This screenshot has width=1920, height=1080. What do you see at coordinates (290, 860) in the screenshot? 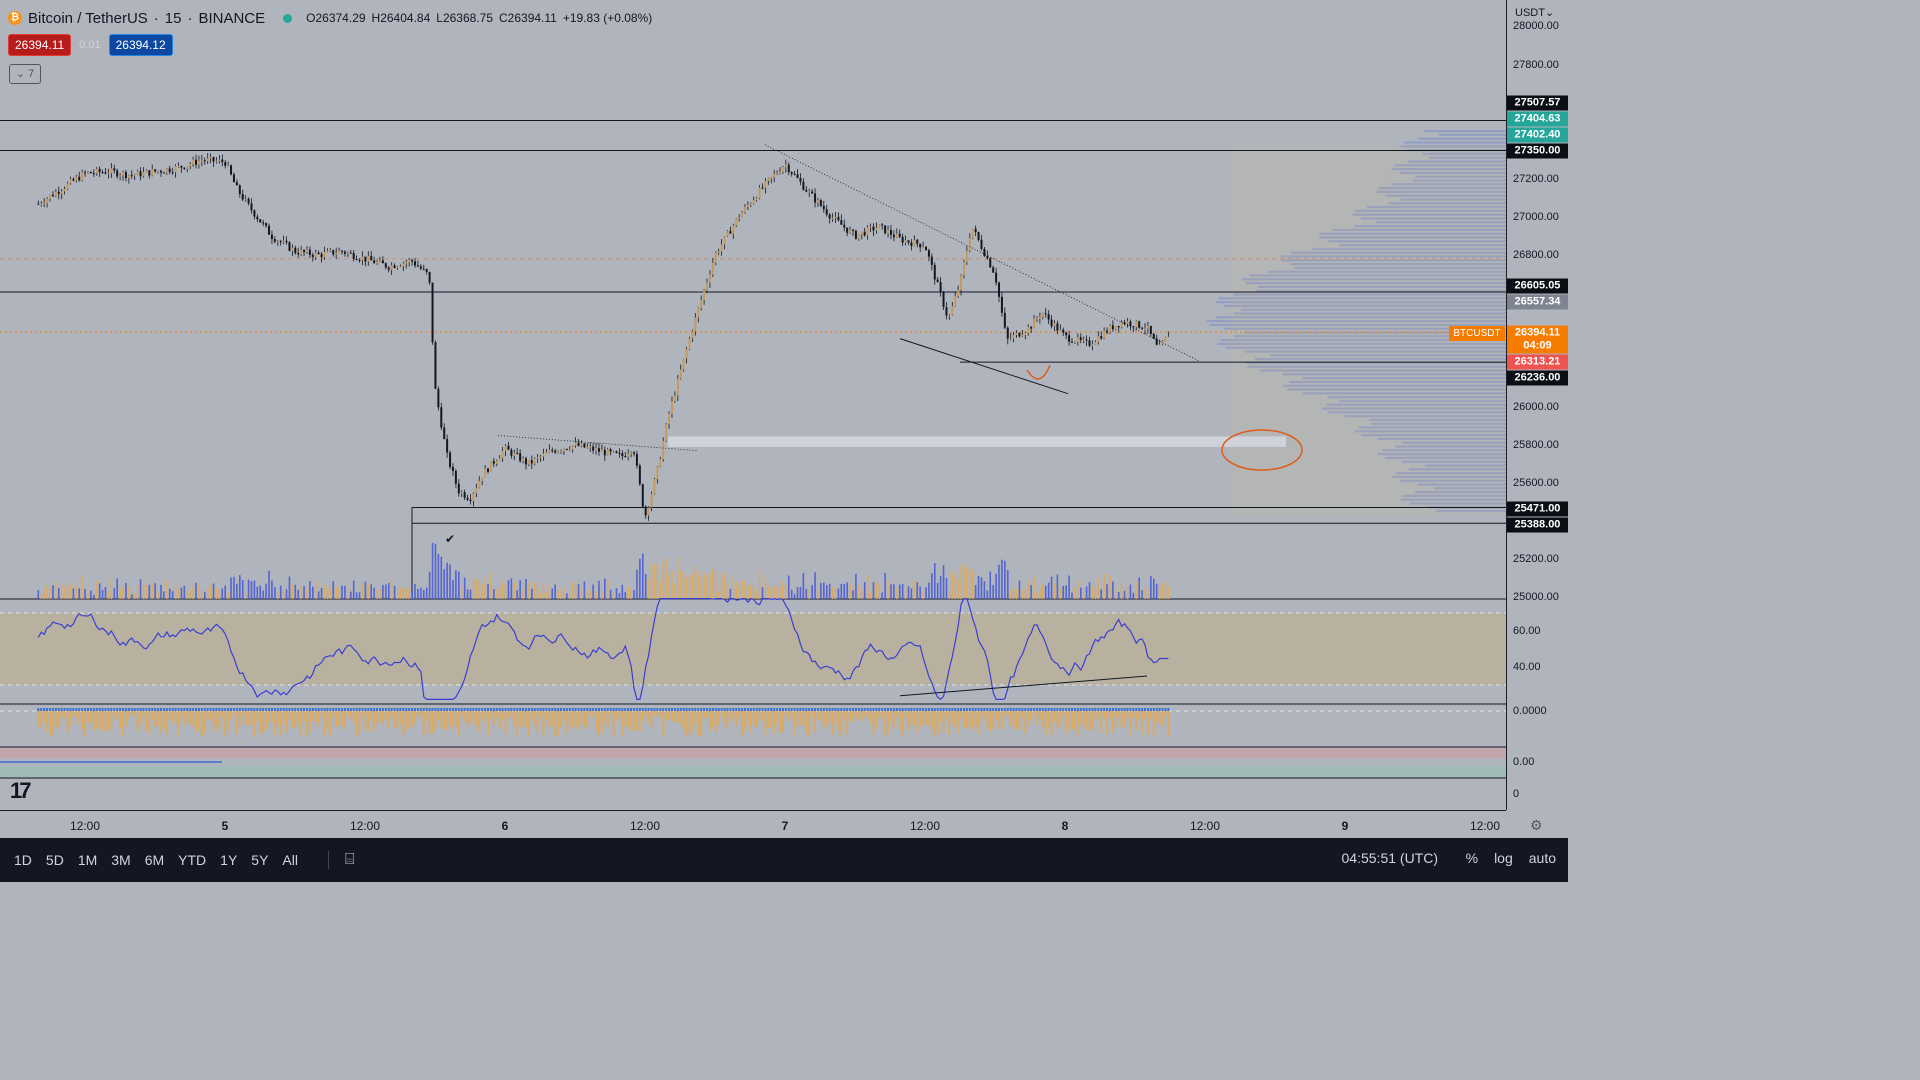
I see `range-button-all: All` at bounding box center [290, 860].